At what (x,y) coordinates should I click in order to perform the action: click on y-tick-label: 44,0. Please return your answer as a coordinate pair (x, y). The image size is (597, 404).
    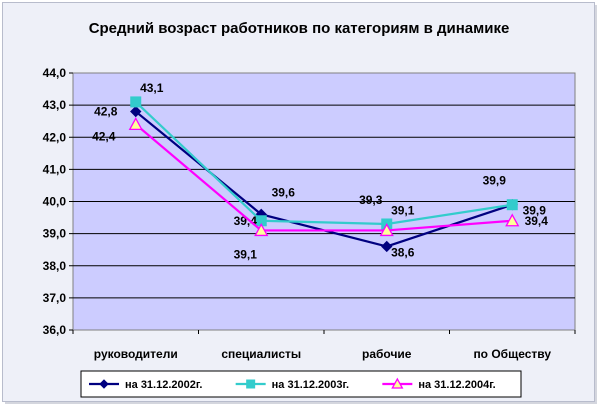
    Looking at the image, I should click on (55, 73).